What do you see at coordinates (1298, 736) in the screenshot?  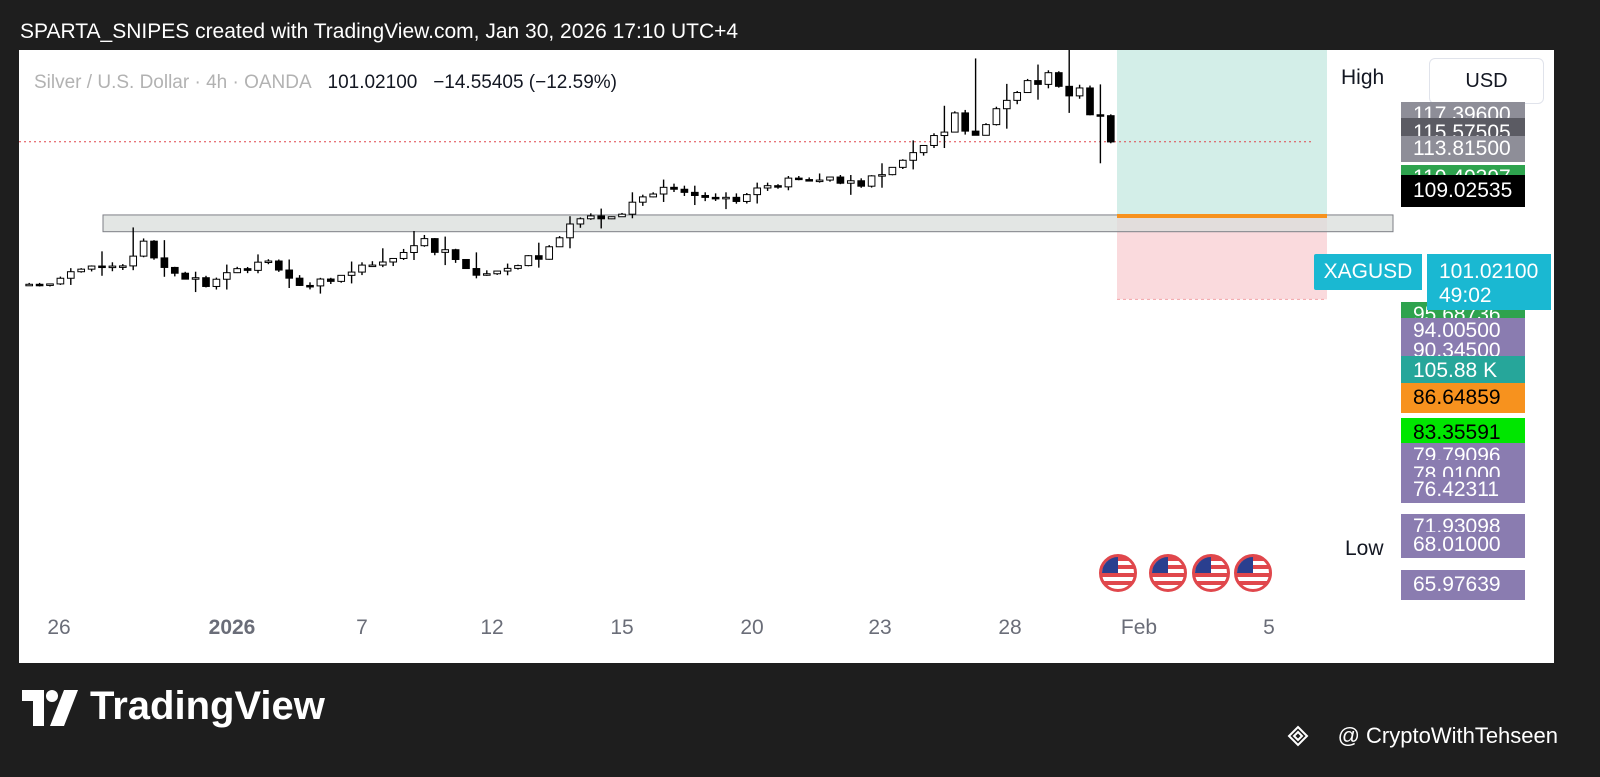 I see `binance-icon` at bounding box center [1298, 736].